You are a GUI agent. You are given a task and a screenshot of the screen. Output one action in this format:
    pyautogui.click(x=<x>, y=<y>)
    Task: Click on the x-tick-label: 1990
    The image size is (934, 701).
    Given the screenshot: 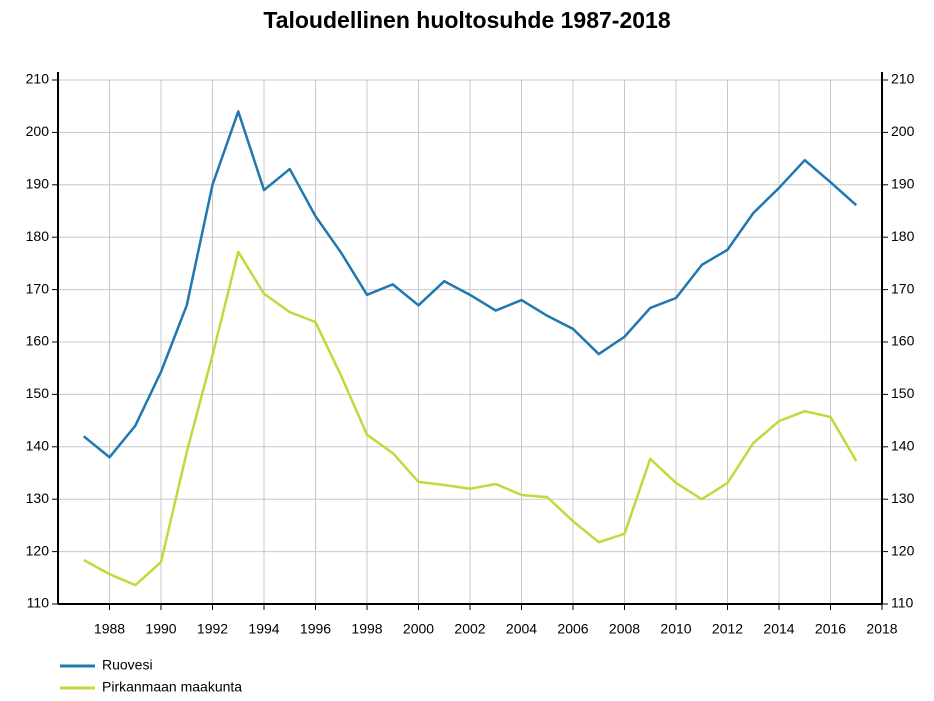 What is the action you would take?
    pyautogui.click(x=160, y=629)
    